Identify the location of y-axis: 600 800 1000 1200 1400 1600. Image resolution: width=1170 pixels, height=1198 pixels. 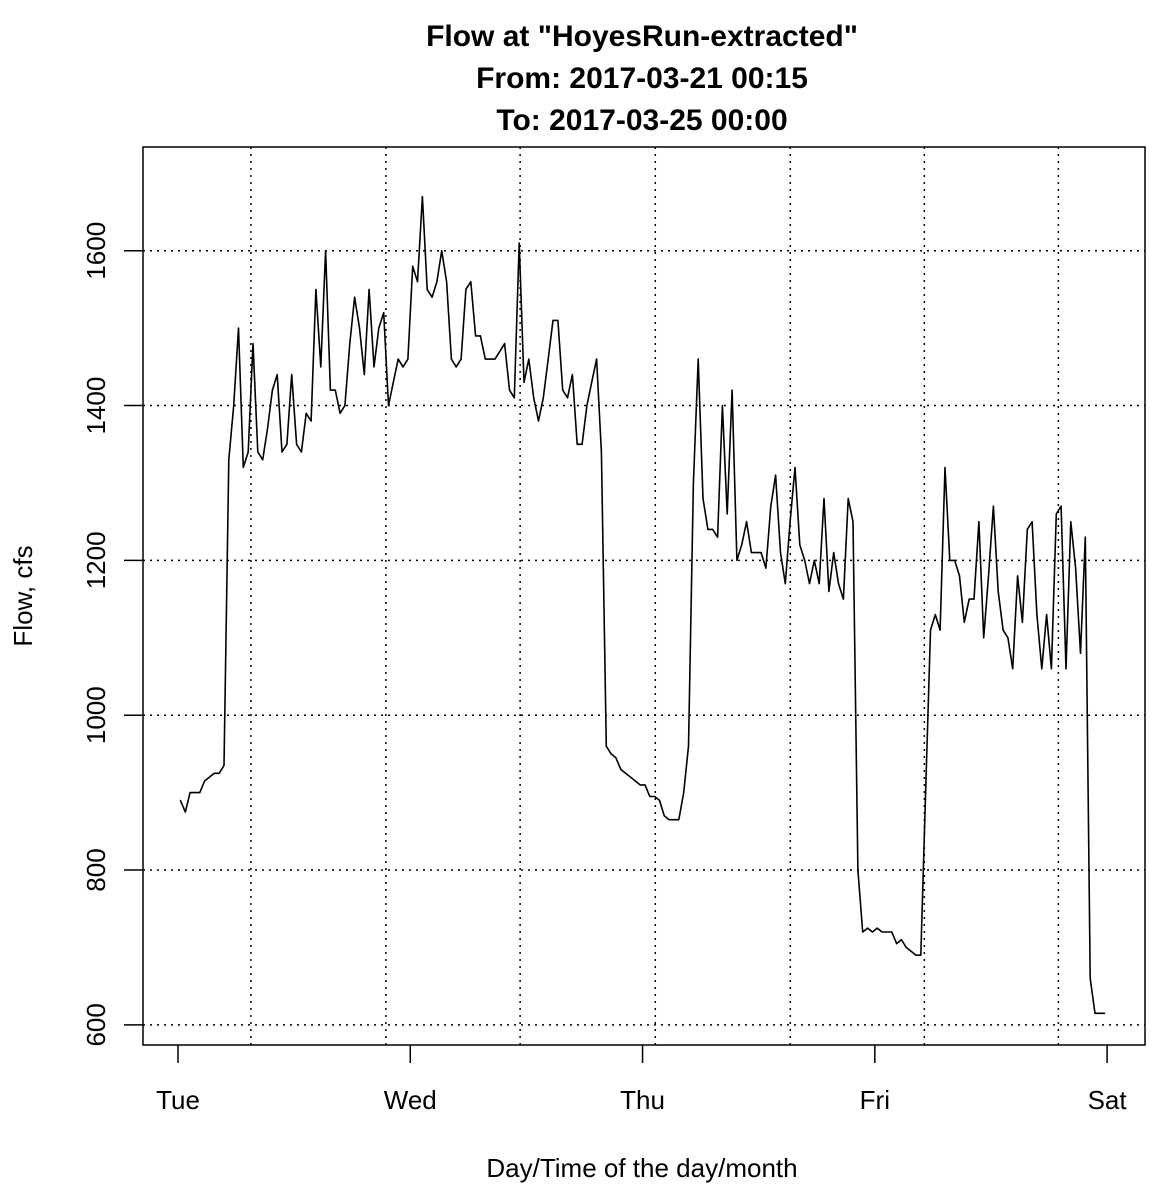
(112, 634).